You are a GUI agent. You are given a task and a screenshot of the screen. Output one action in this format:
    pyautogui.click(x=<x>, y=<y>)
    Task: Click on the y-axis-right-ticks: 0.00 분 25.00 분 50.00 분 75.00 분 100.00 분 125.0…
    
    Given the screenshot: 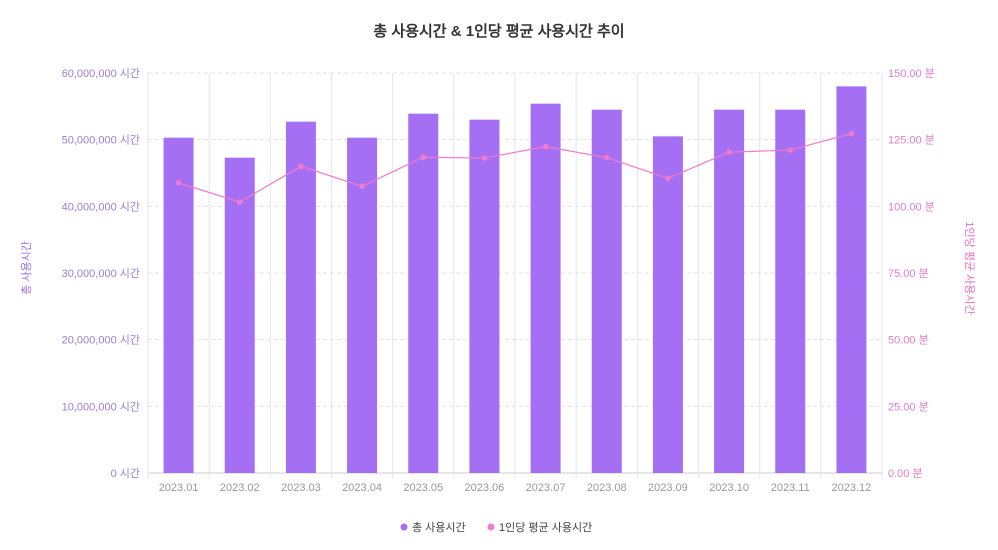 What is the action you would take?
    pyautogui.click(x=911, y=274)
    